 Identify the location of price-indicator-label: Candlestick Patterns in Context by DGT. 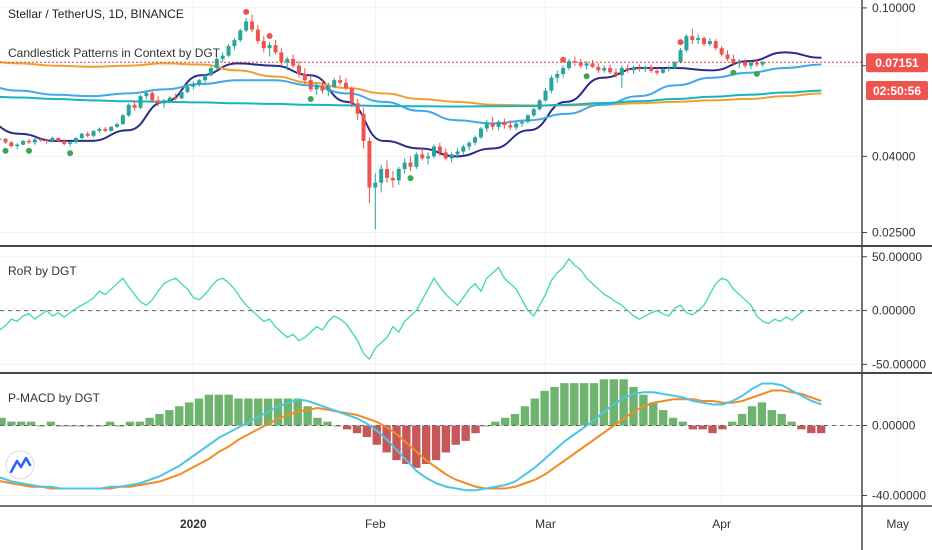
(114, 53).